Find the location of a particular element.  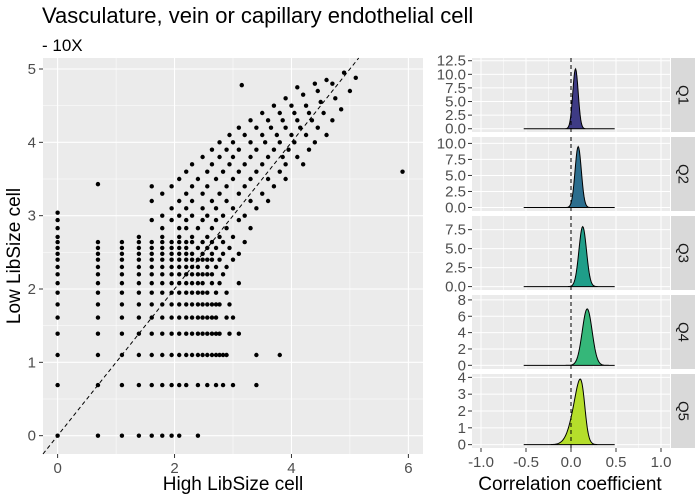

scatter-y-ticks: 0 1 2 3 4 5 is located at coordinates (35, 253).